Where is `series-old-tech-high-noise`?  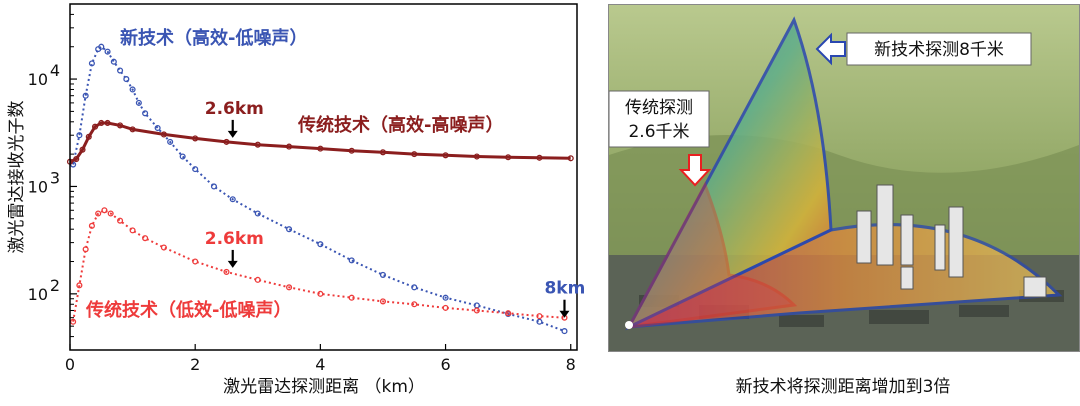 series-old-tech-high-noise is located at coordinates (320, 142).